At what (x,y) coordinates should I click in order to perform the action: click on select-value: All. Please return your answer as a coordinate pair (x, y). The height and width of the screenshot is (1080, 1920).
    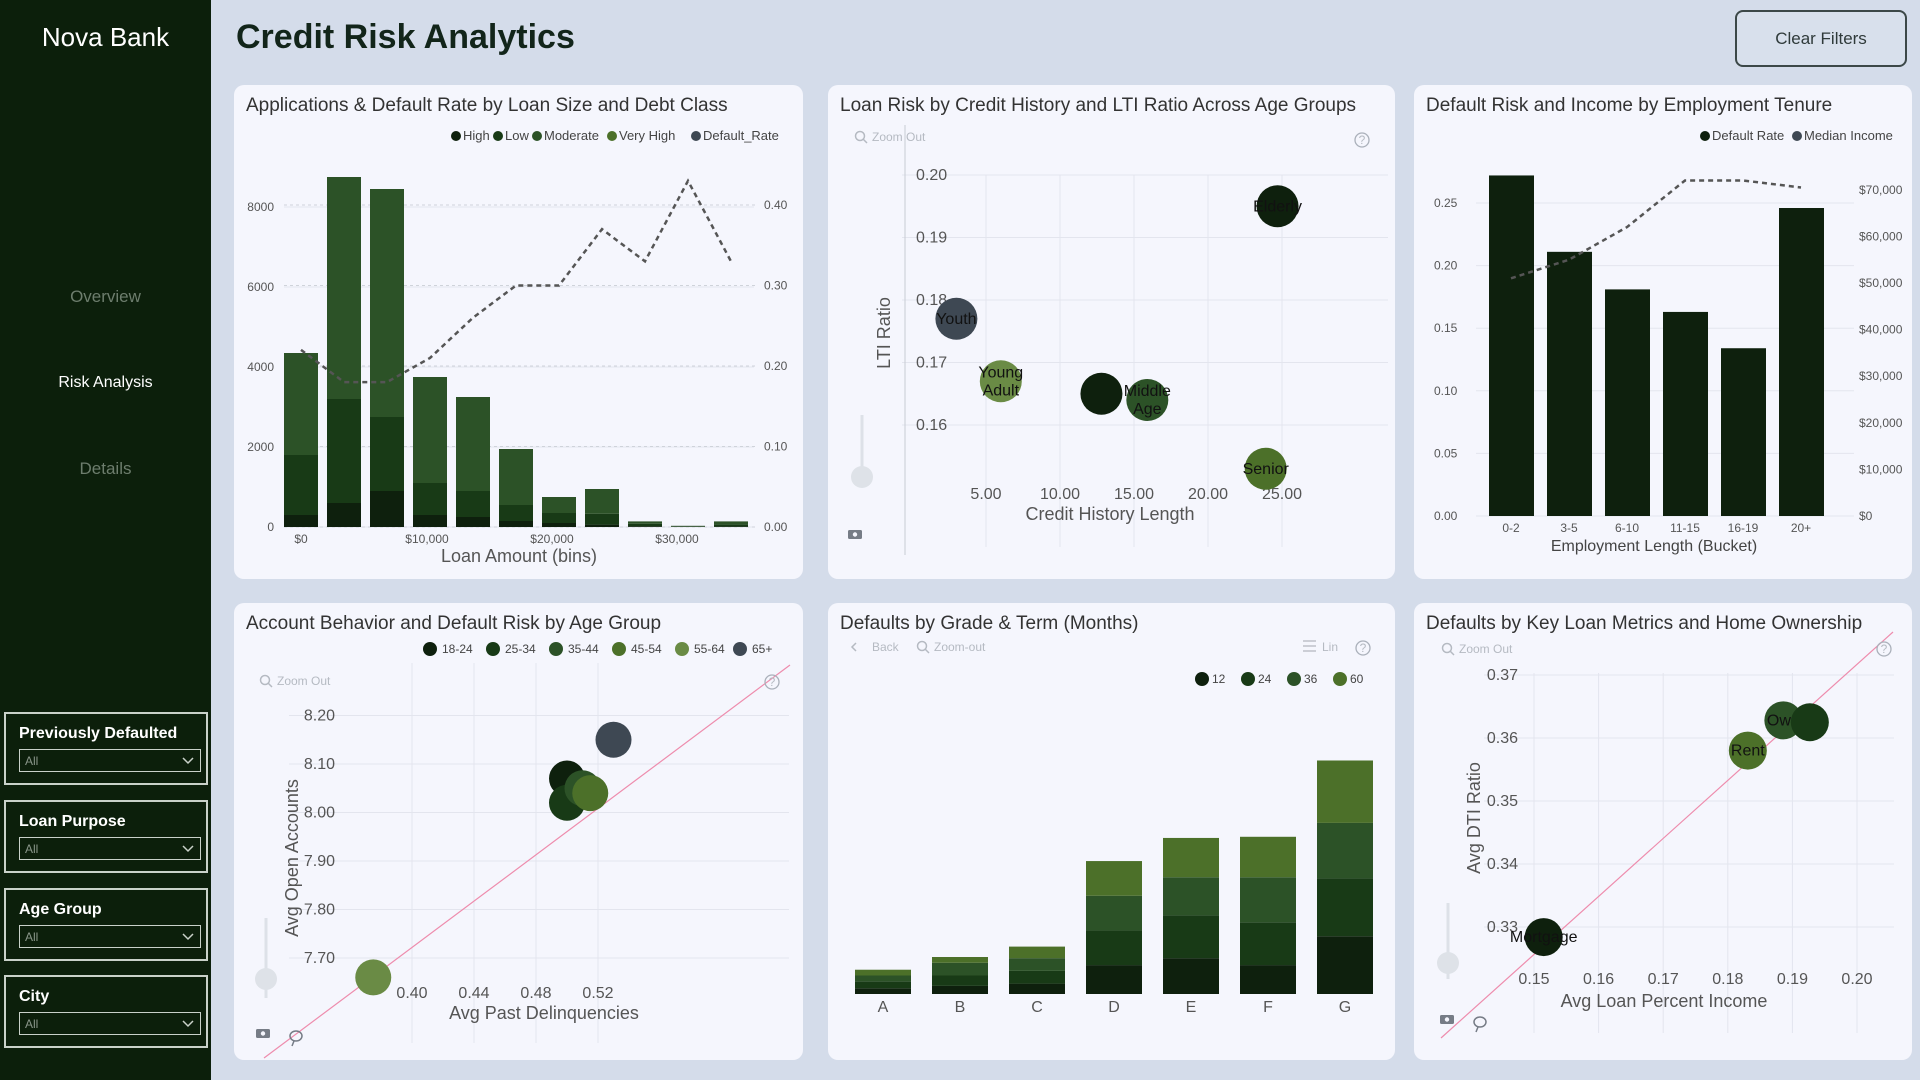
    Looking at the image, I should click on (32, 849).